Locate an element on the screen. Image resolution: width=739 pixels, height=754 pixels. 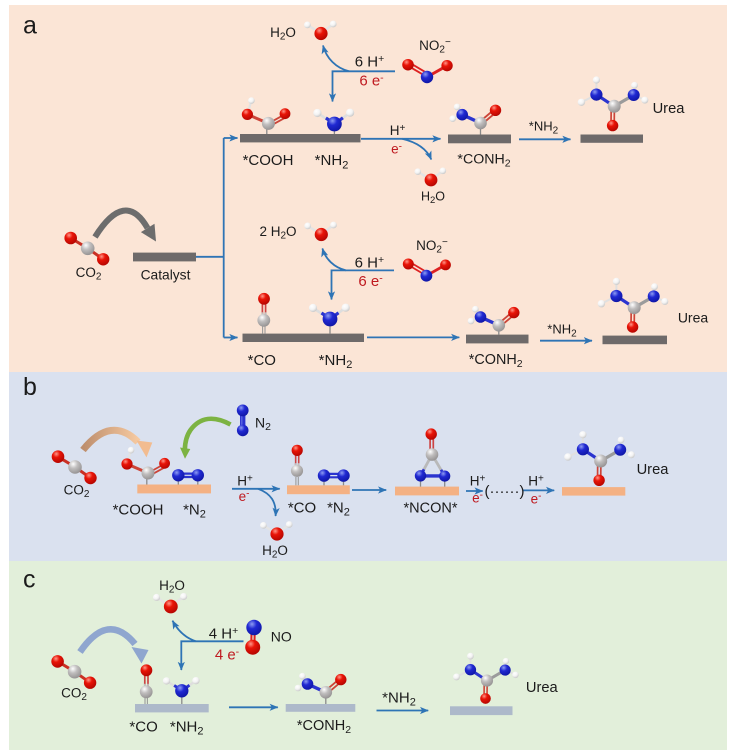
svg-text: 4 e- is located at coordinates (227, 655).